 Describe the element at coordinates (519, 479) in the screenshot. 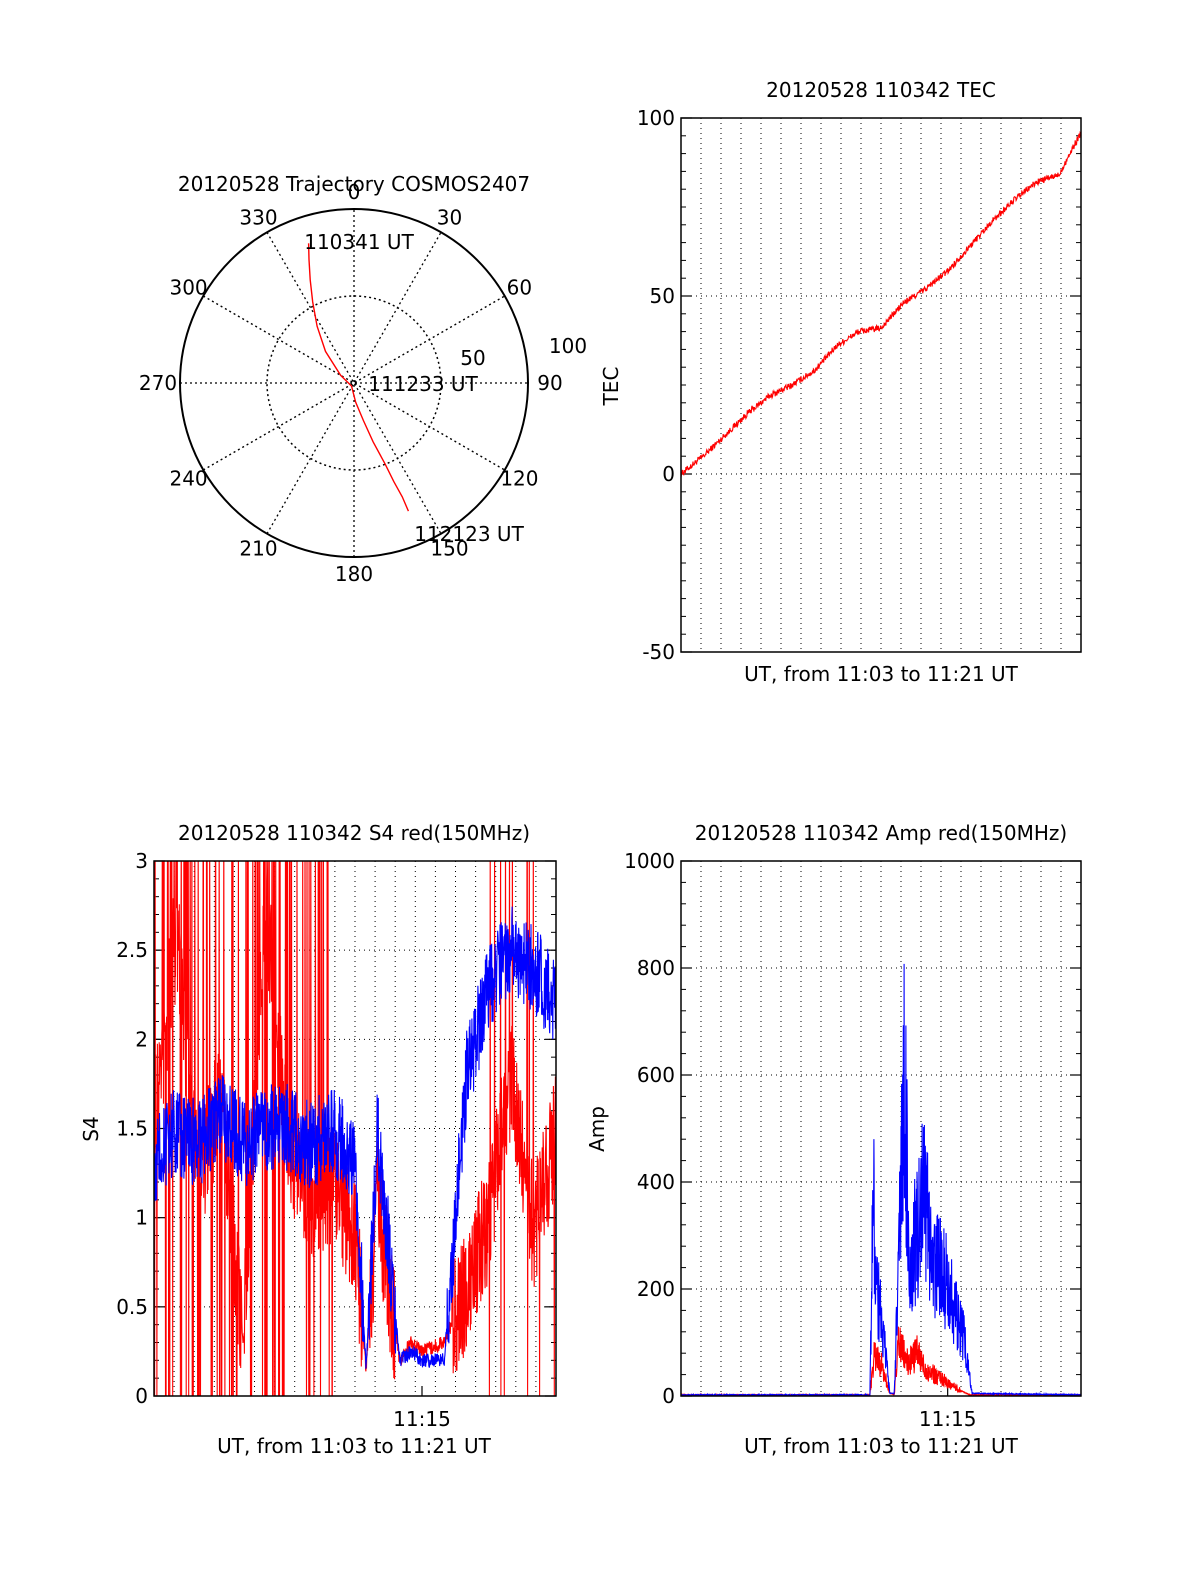

I see `polar-angle-label: 120` at that location.